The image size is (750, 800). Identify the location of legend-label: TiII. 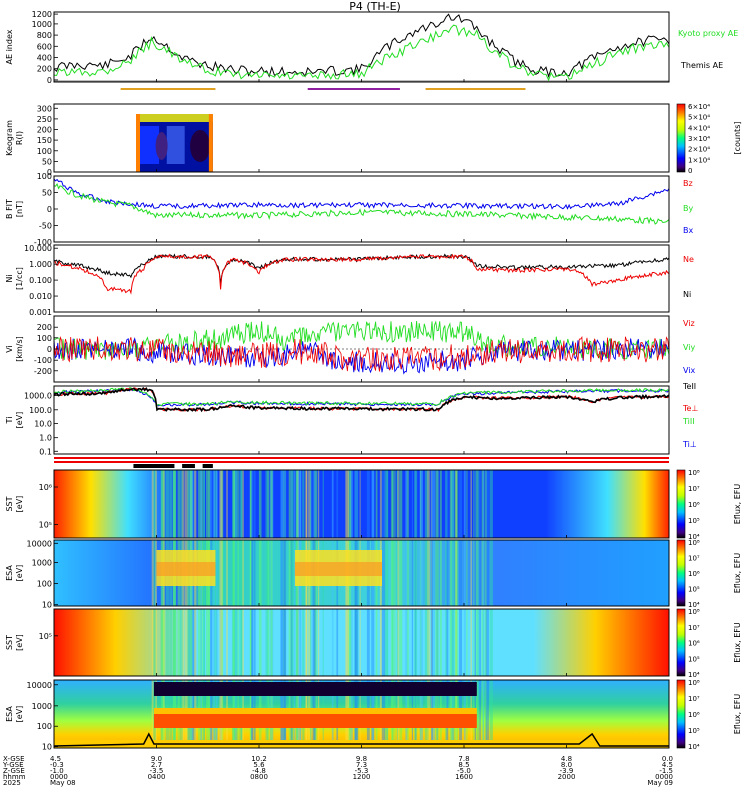
(688, 421).